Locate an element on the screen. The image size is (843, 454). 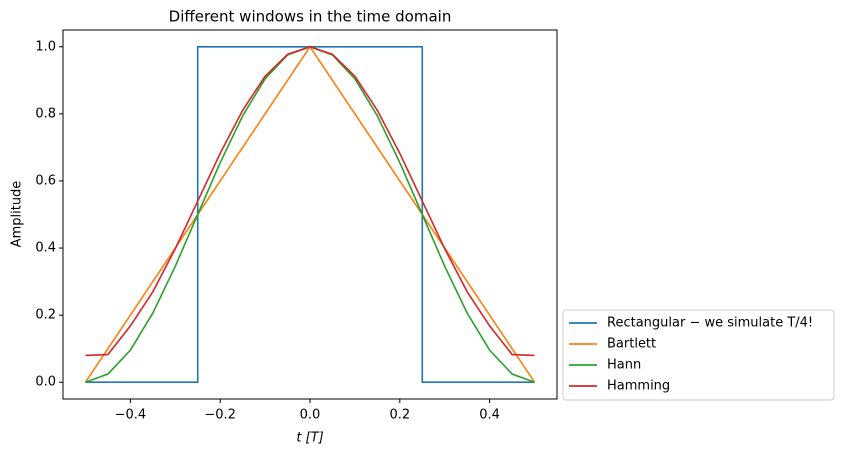
x-tick-label: 0.2 is located at coordinates (399, 415).